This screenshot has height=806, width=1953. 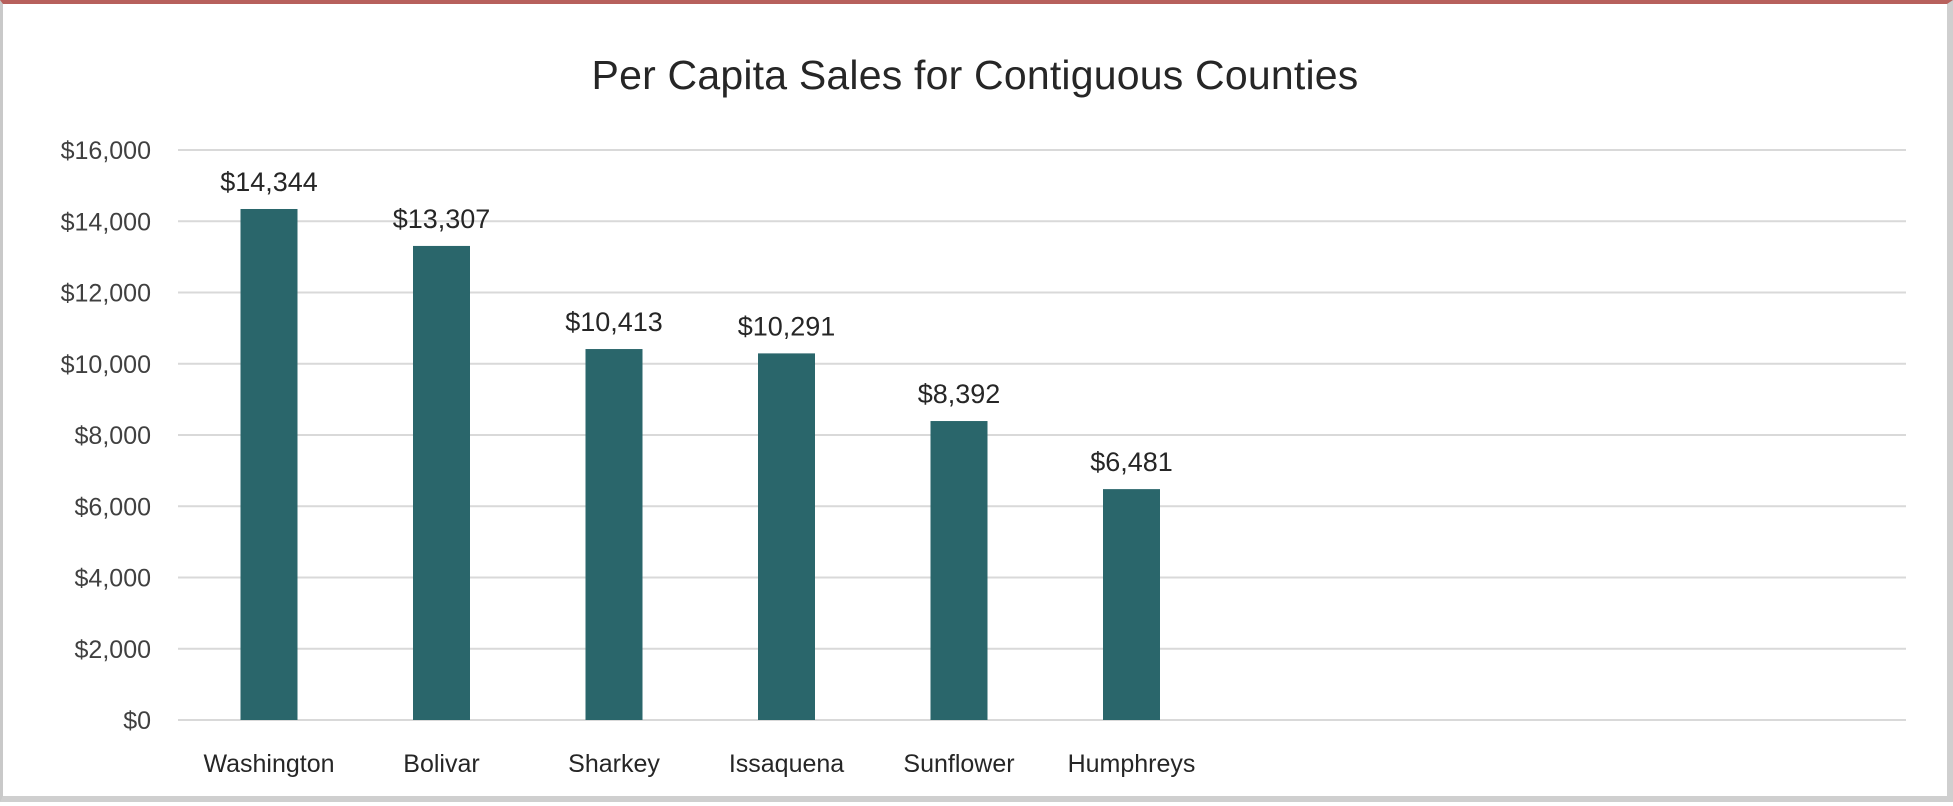 What do you see at coordinates (113, 650) in the screenshot?
I see `y-tick-label: $2,000` at bounding box center [113, 650].